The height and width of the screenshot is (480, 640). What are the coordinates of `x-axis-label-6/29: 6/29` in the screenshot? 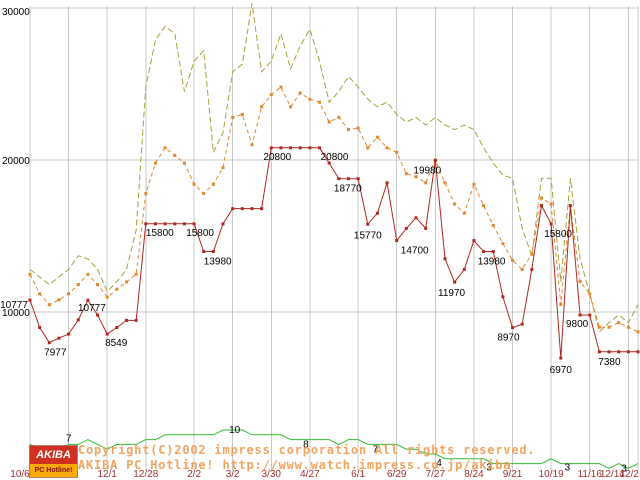 It's located at (397, 474).